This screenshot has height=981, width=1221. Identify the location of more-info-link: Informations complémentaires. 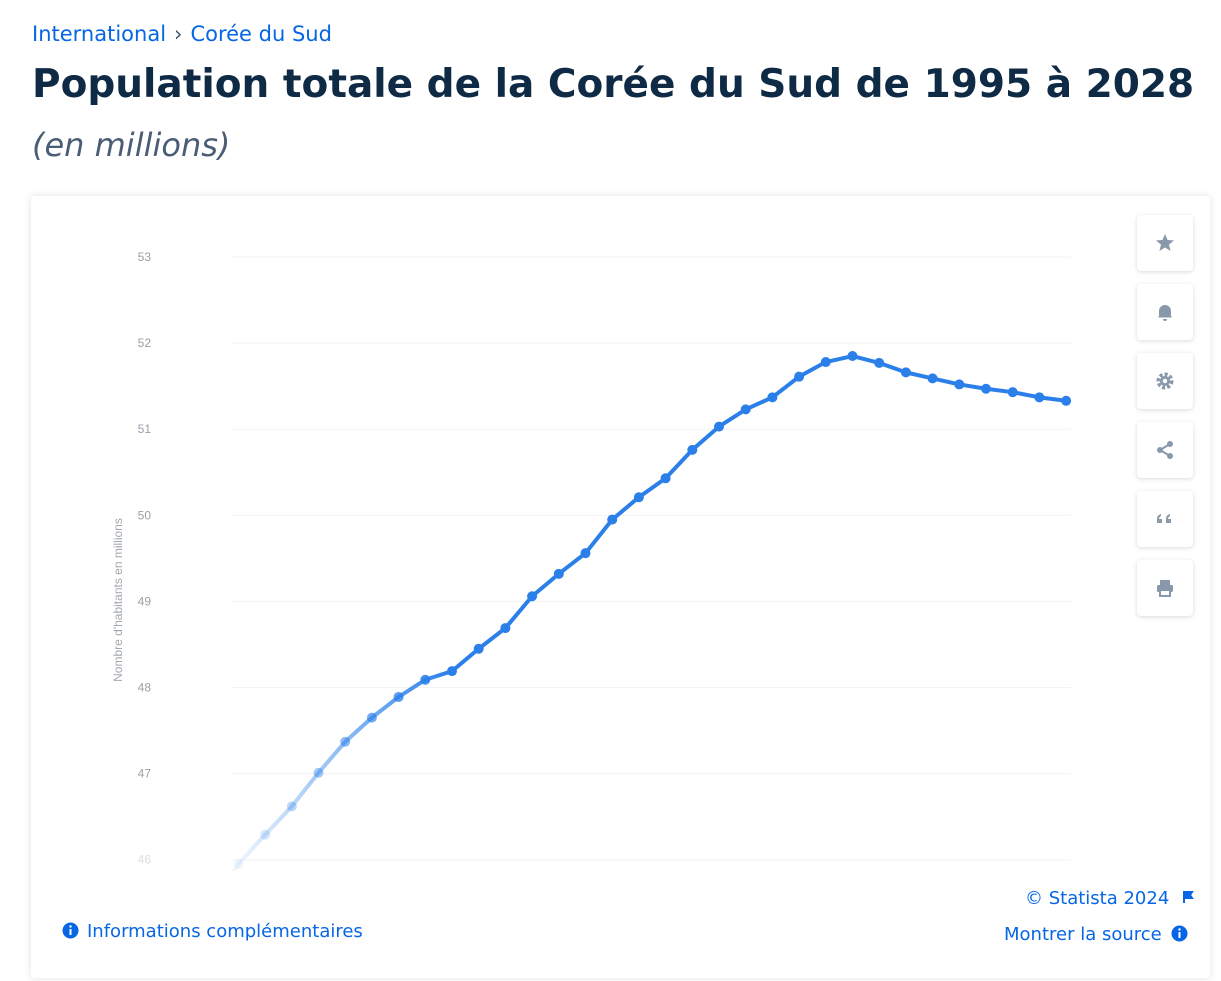
(212, 931).